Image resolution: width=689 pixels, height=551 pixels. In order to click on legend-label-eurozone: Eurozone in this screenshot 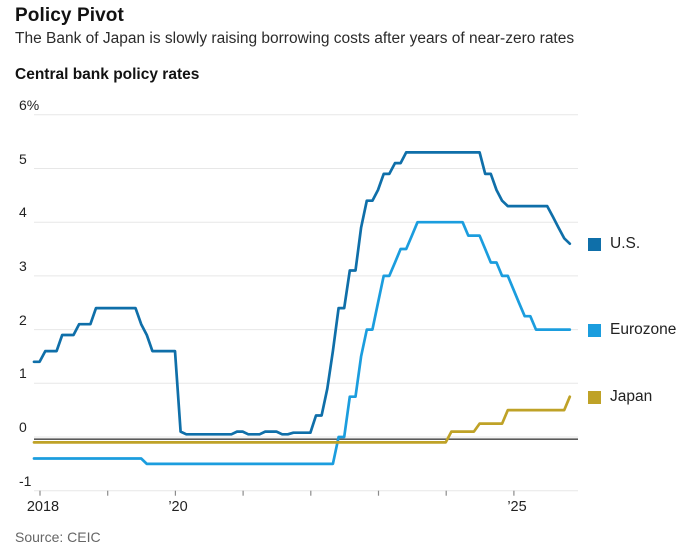, I will do `click(643, 330)`.